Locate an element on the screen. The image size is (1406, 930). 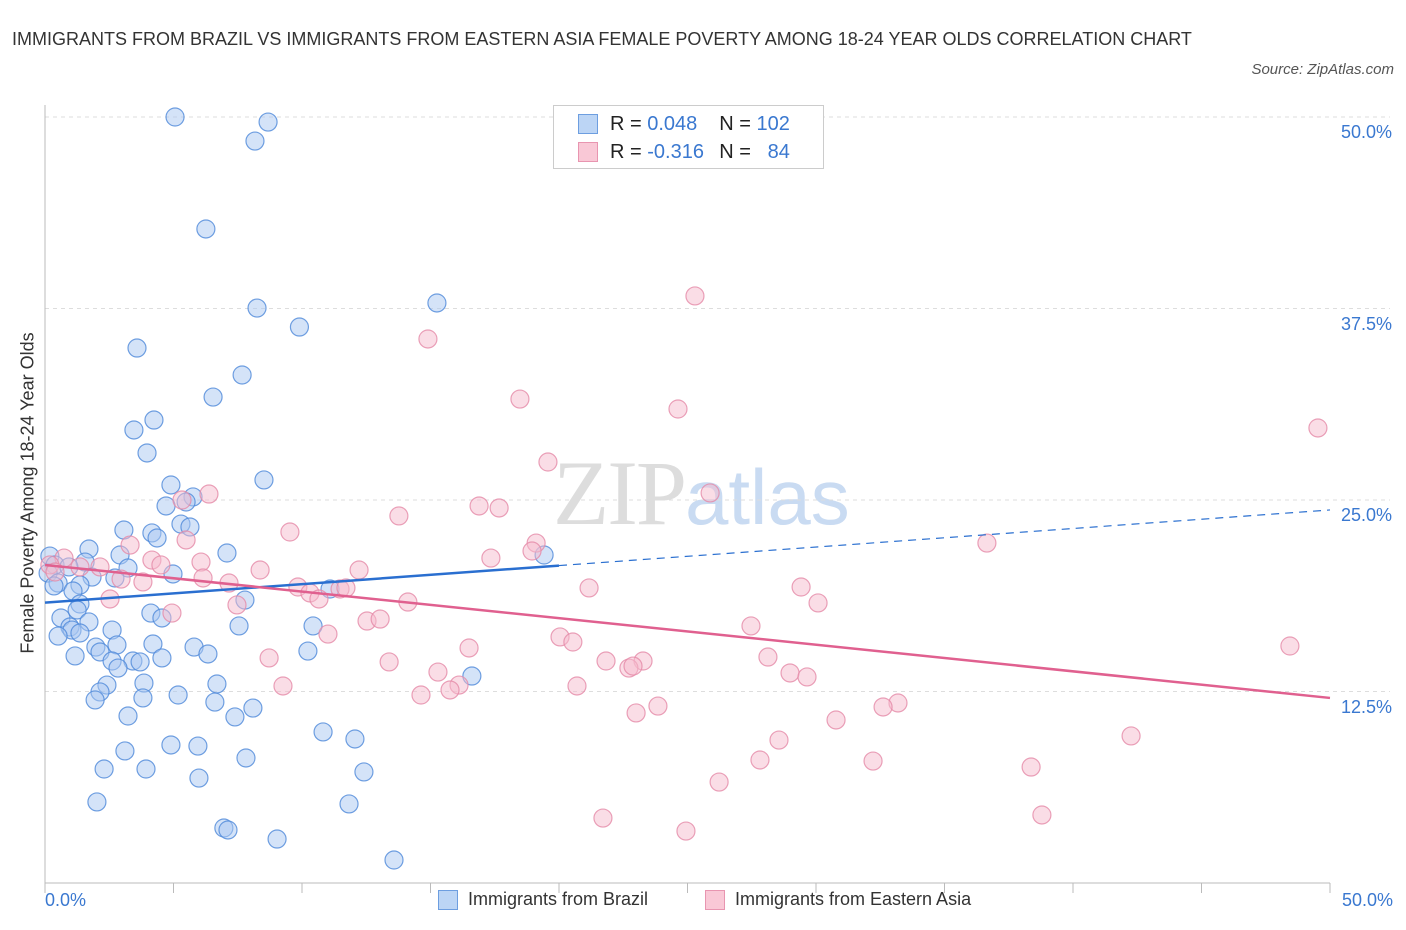
bottom-legend-eastern-asia: Immigrants from Eastern Asia is located at coordinates (838, 899).